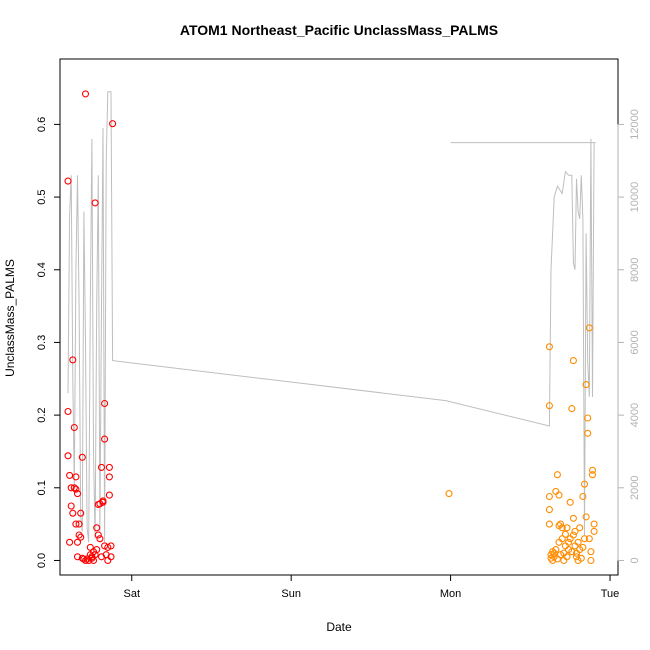 Image resolution: width=650 pixels, height=650 pixels. What do you see at coordinates (635, 560) in the screenshot?
I see `y2-tick-label: 0` at bounding box center [635, 560].